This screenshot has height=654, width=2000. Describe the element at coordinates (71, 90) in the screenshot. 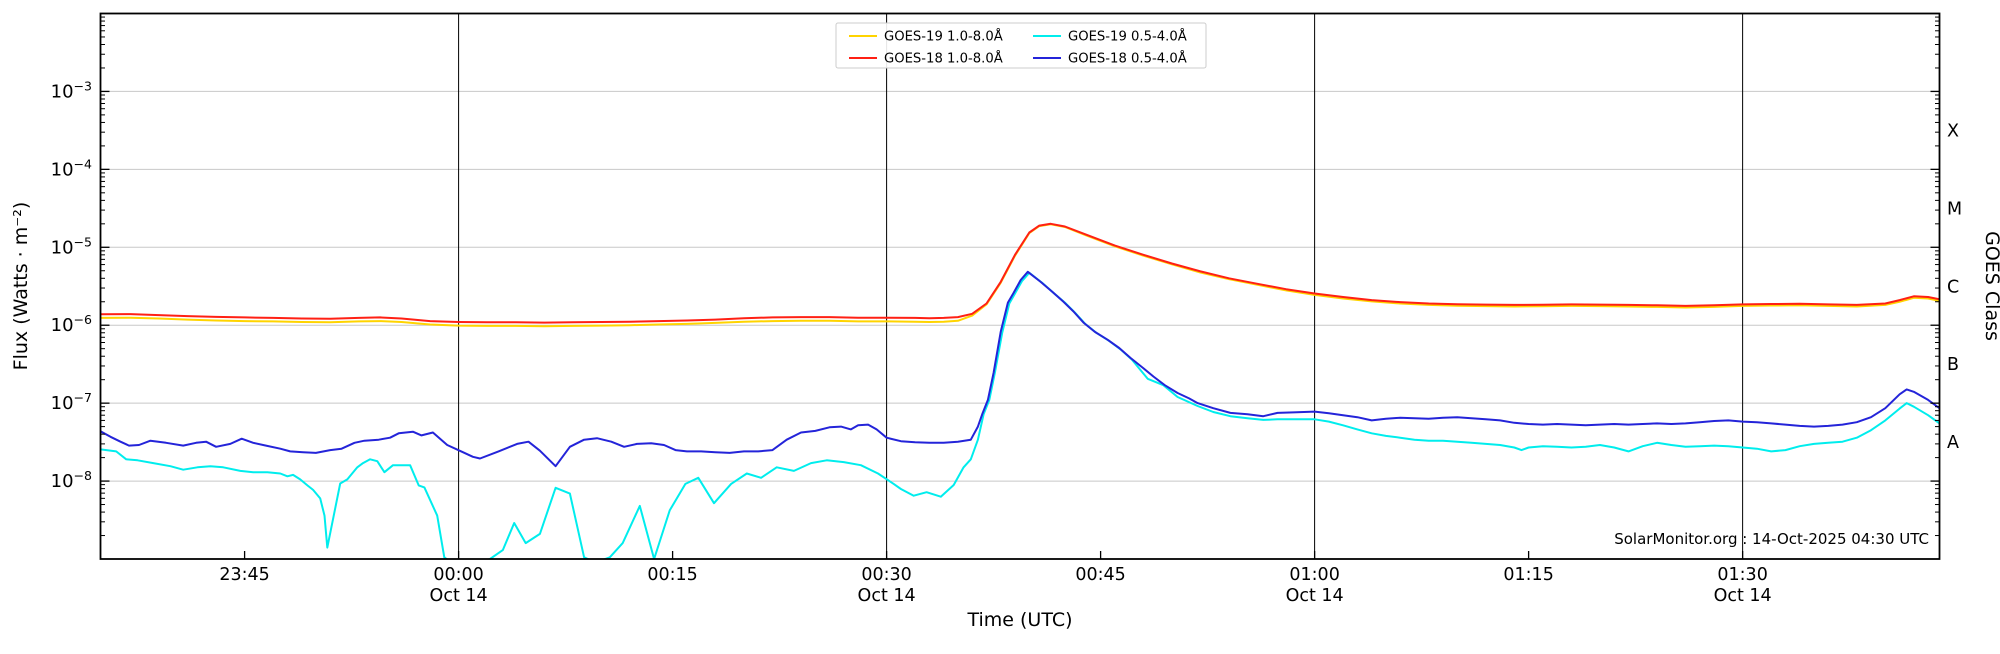

I see `y-tick-label: 10⁻³` at that location.